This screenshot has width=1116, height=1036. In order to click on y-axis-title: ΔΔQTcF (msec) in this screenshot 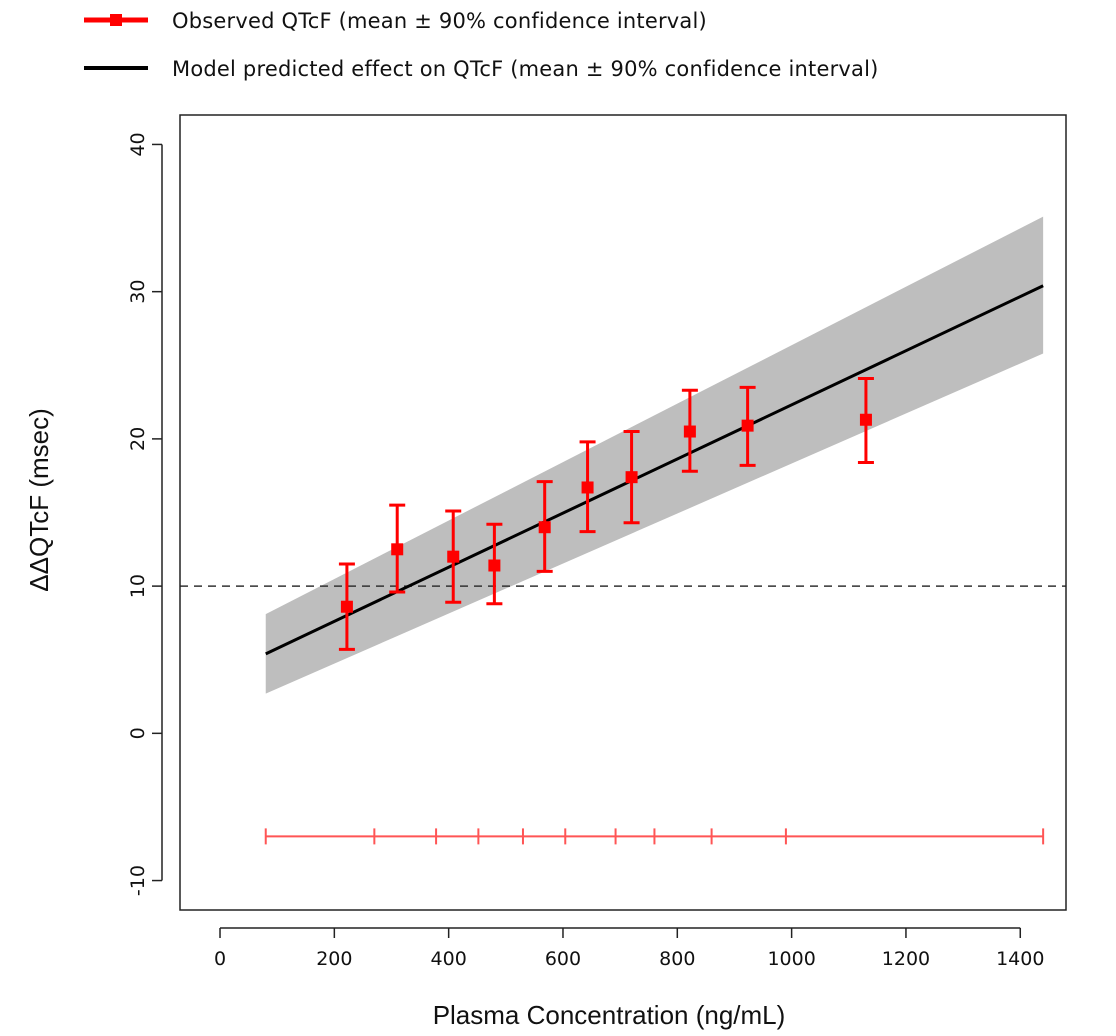, I will do `click(39, 500)`.